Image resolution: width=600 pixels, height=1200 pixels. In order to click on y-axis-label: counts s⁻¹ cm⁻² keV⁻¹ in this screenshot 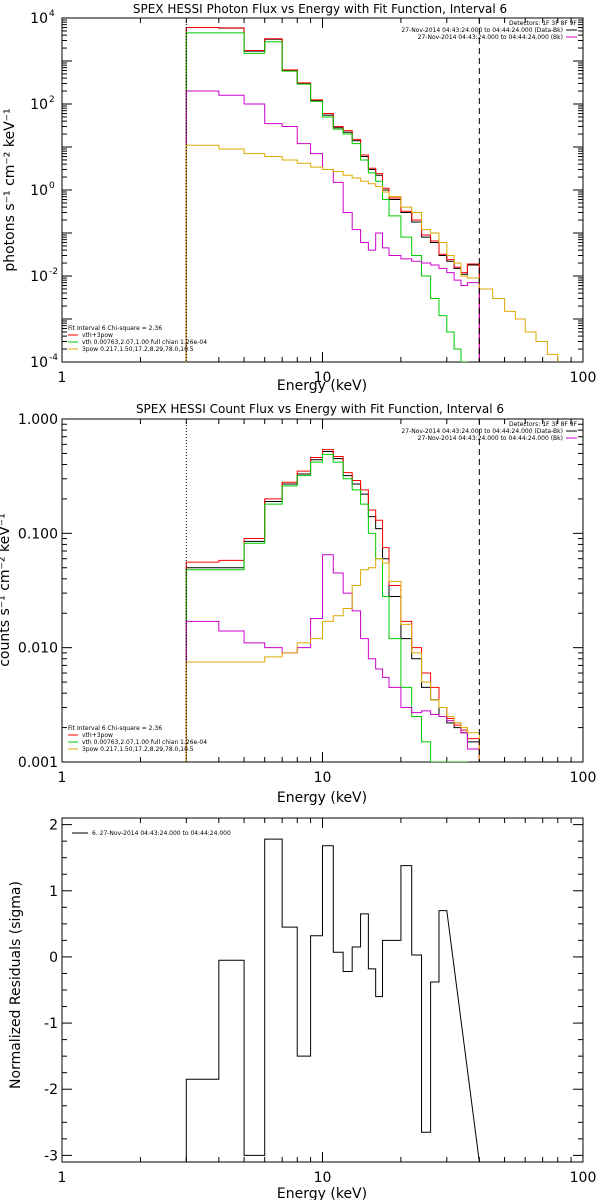, I will do `click(6, 590)`.